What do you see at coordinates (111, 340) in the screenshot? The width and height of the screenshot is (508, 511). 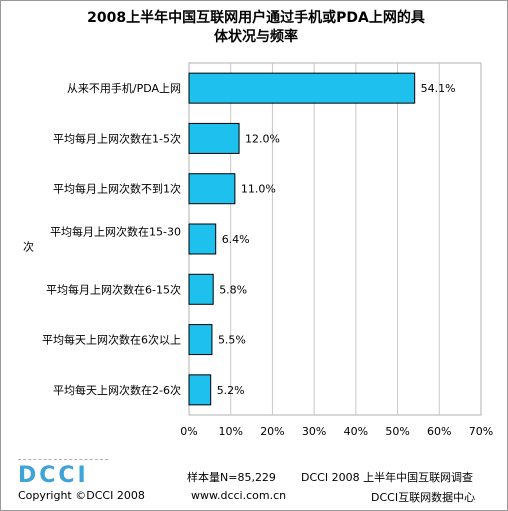 I see `category-label: 平均每天上网次数在6次以上` at bounding box center [111, 340].